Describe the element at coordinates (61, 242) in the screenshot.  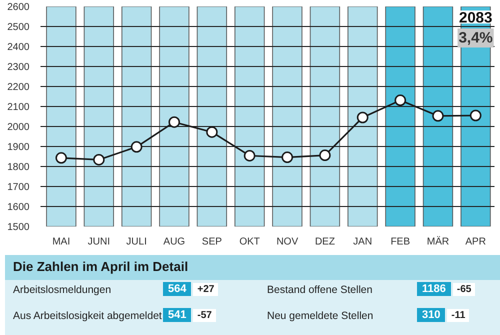
I see `x-tick-label: MAI` at that location.